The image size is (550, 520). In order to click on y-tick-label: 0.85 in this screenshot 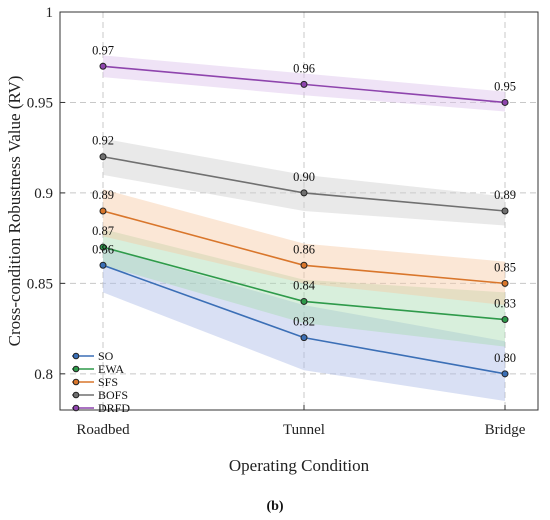, I will do `click(40, 284)`.